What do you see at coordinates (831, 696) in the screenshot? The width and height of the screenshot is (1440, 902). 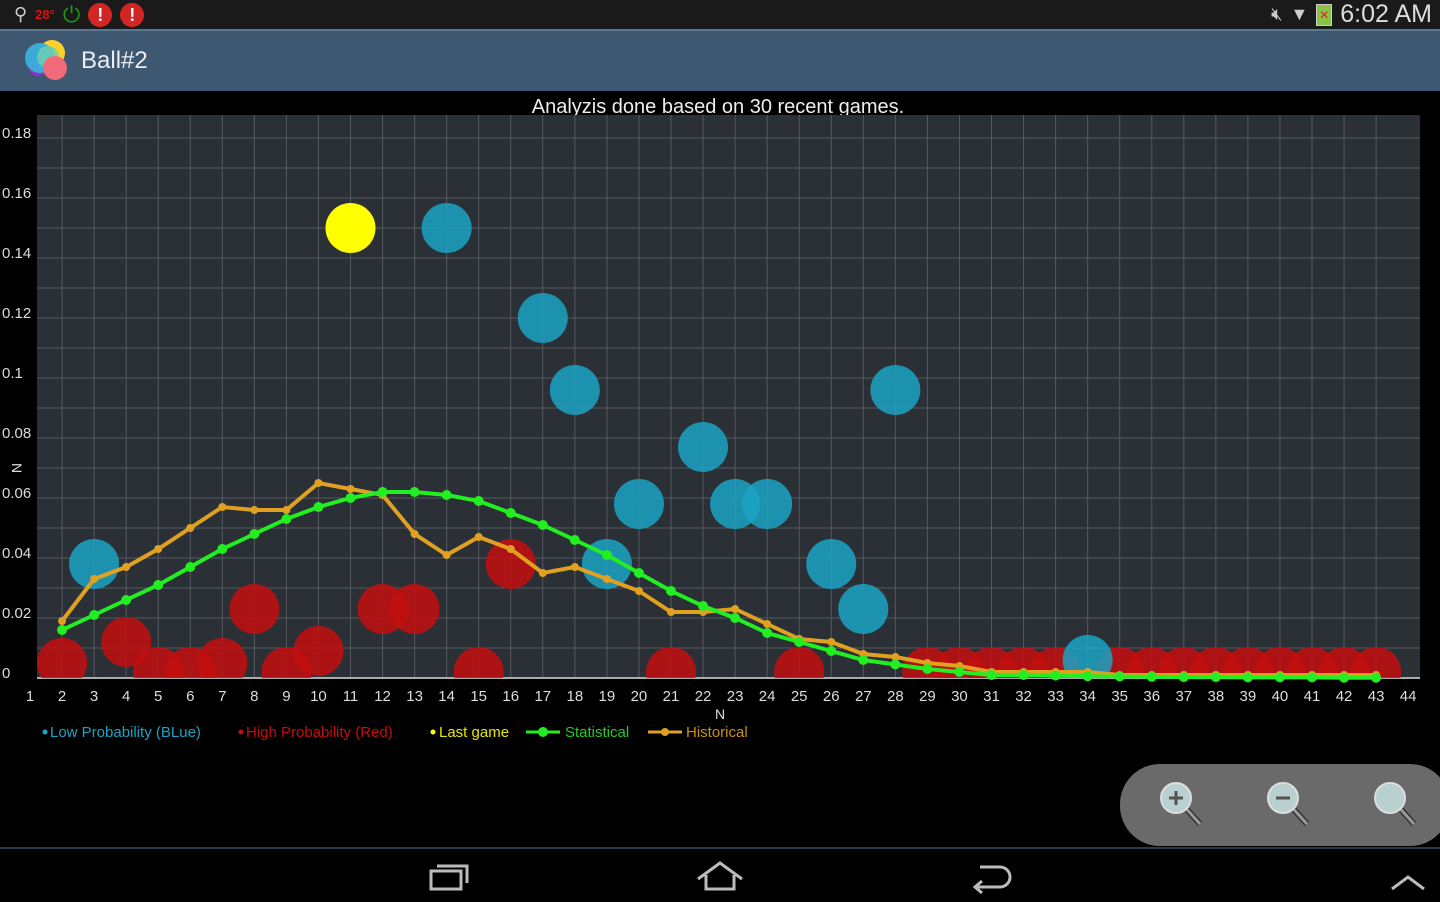 I see `x-tick-label: 26` at bounding box center [831, 696].